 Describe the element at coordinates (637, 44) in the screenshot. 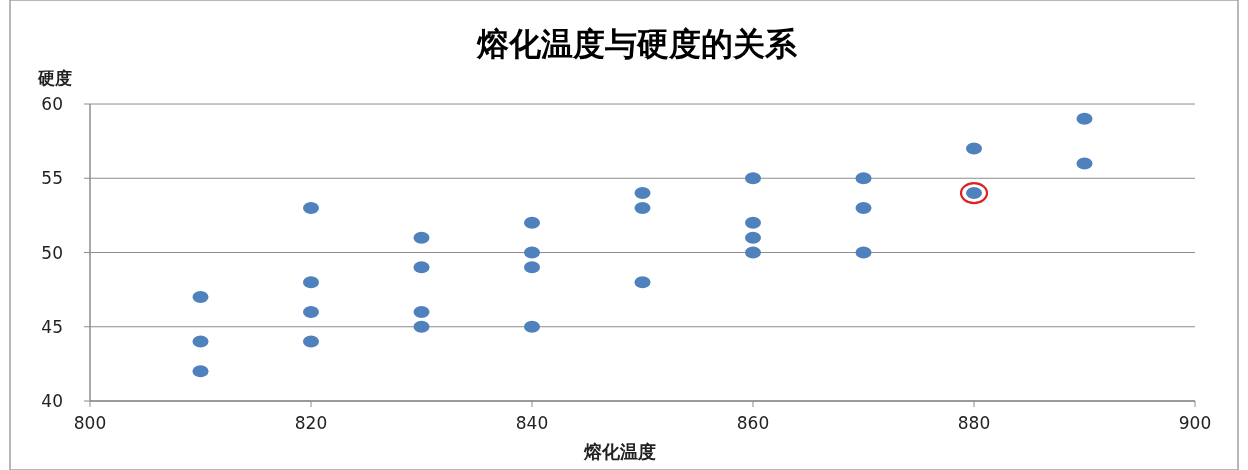

I see `chart-title: 熔化温度与硬度的关系` at that location.